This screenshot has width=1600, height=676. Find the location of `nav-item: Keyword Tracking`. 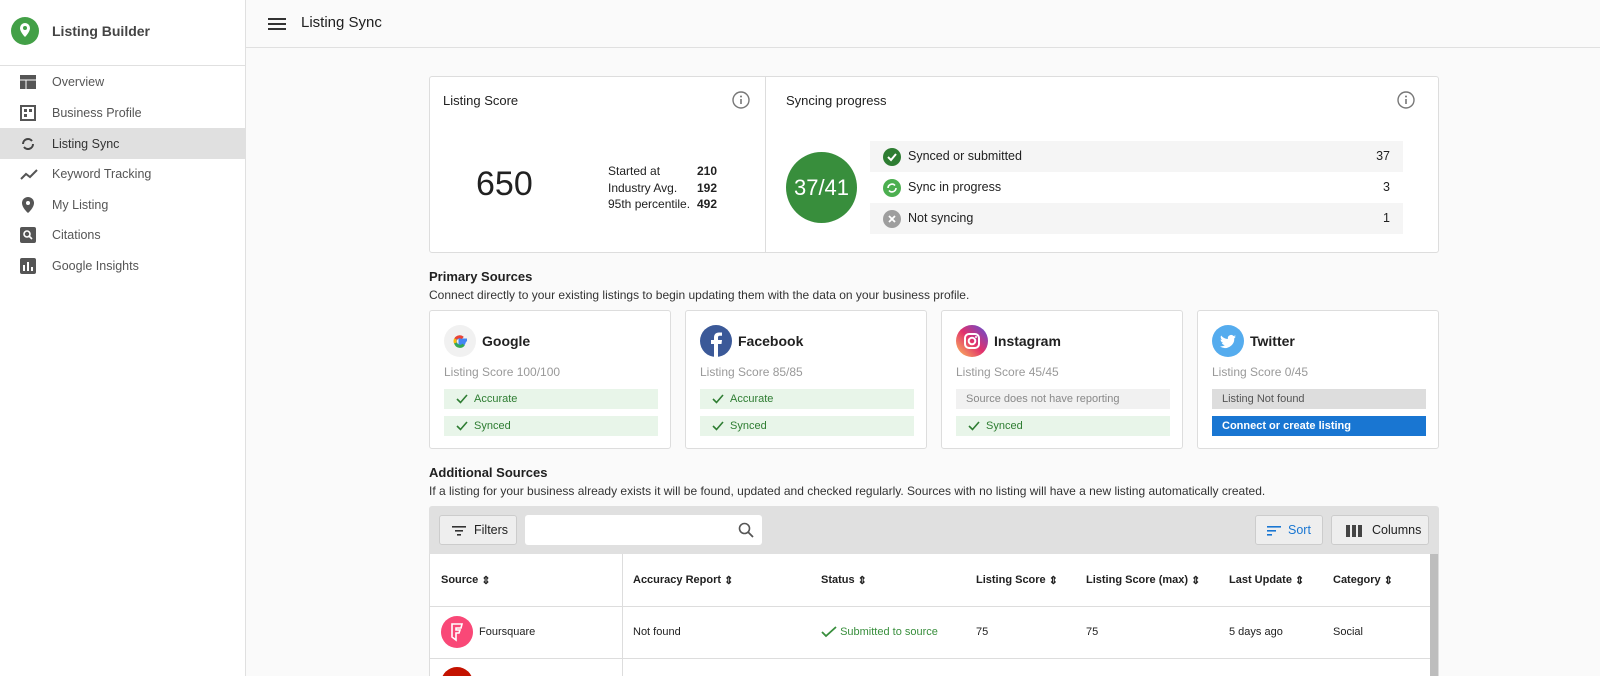

nav-item: Keyword Tracking is located at coordinates (122, 173).